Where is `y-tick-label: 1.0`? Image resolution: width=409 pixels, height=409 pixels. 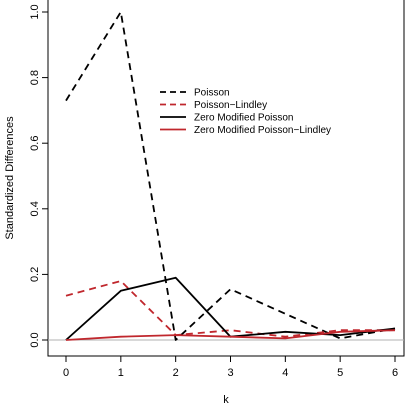
y-tick-label: 1.0 is located at coordinates (35, 11).